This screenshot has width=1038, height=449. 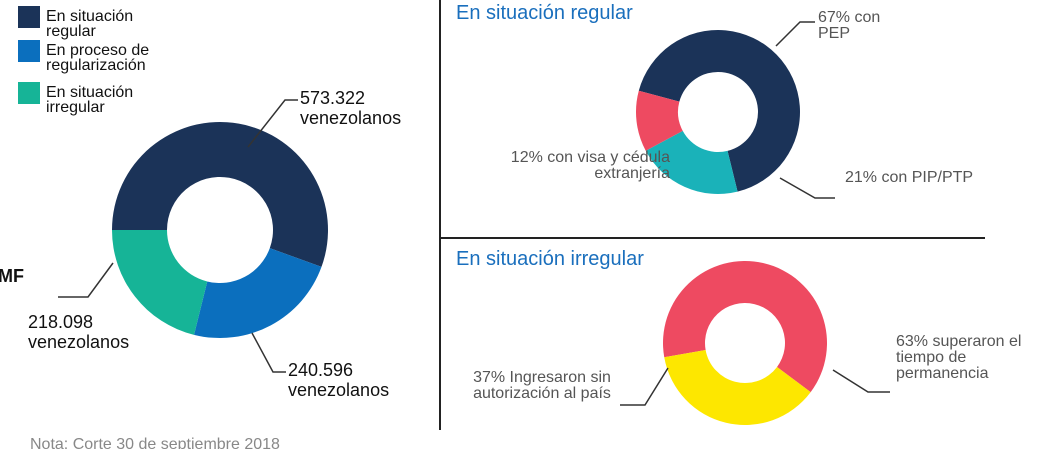 What do you see at coordinates (90, 100) in the screenshot?
I see `legend-label: En situación irregular` at bounding box center [90, 100].